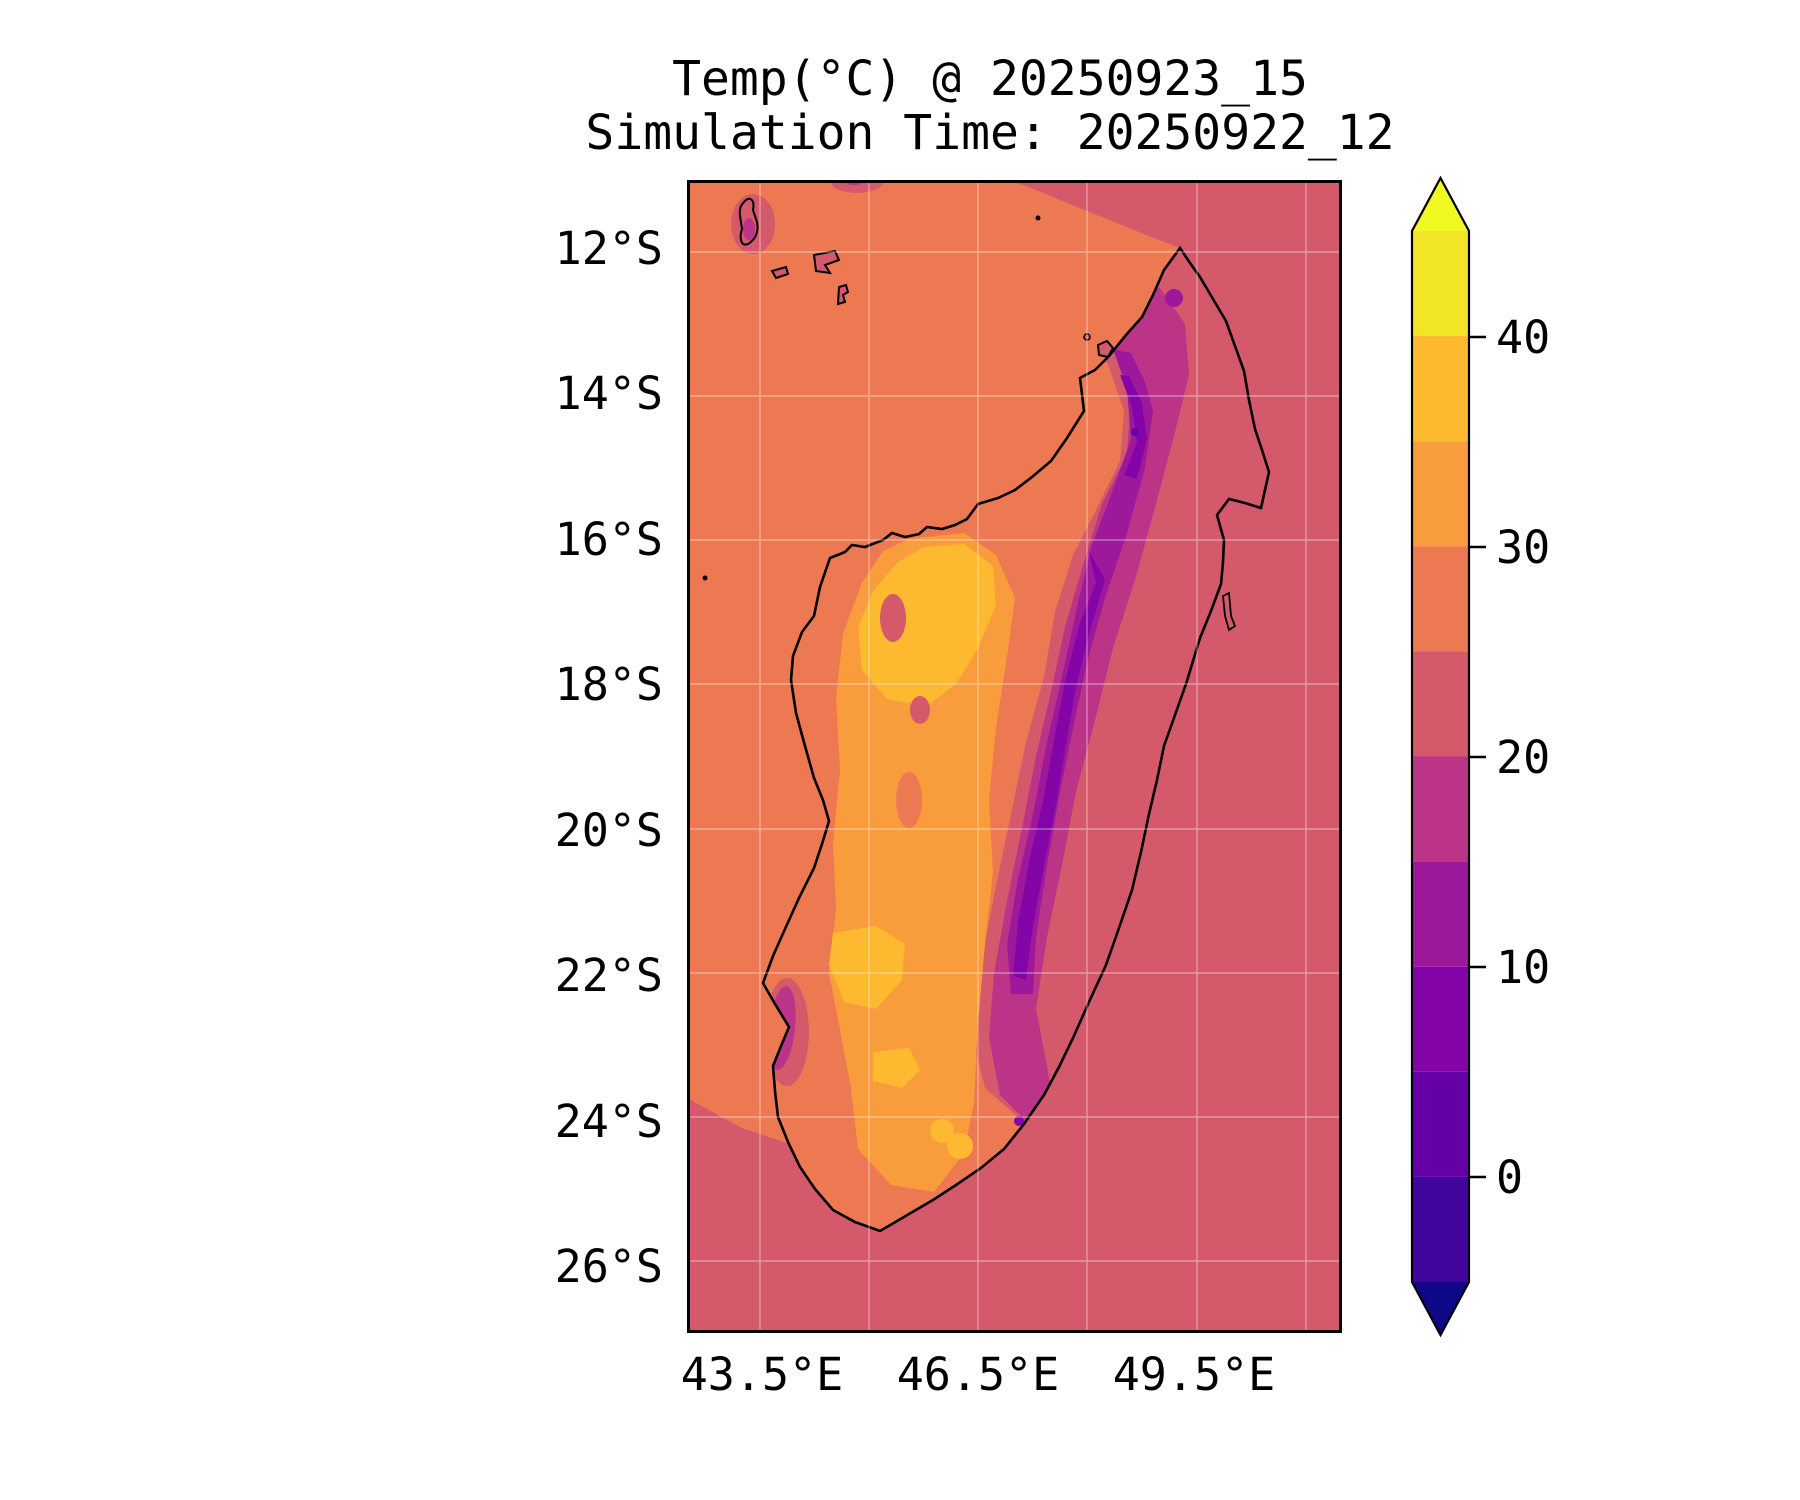  Describe the element at coordinates (749, 229) in the screenshot. I see `grande-comore-cold-core` at that location.